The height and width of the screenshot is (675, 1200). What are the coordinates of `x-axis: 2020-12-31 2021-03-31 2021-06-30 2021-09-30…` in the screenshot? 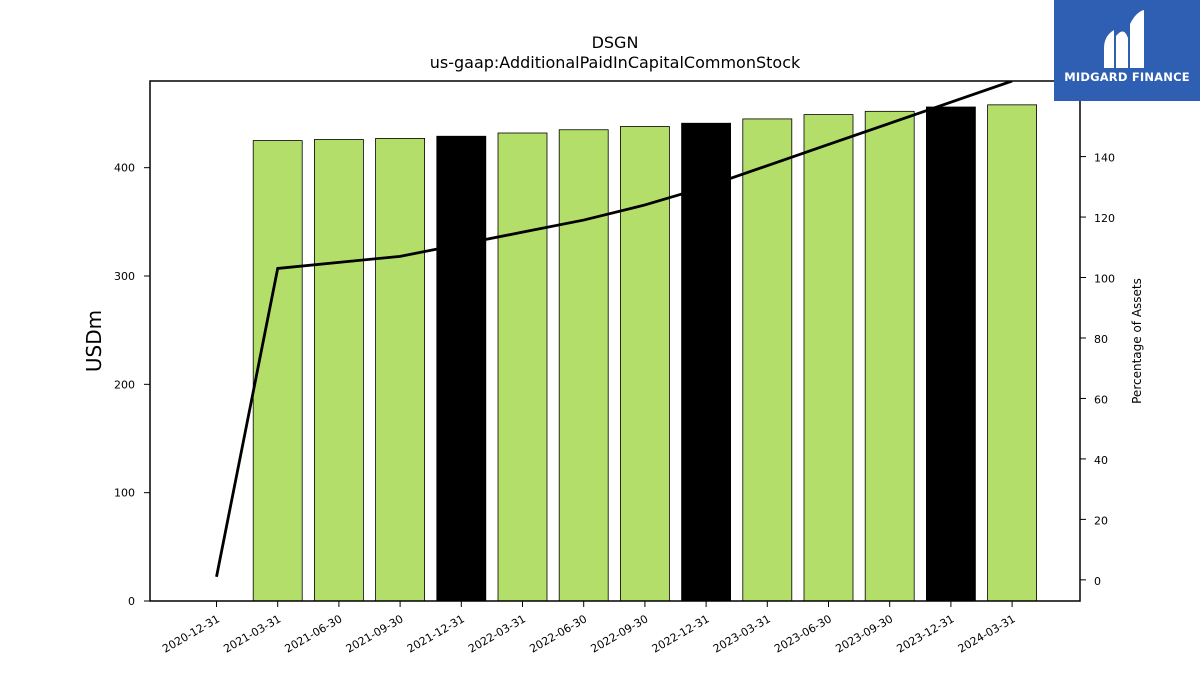 It's located at (589, 628).